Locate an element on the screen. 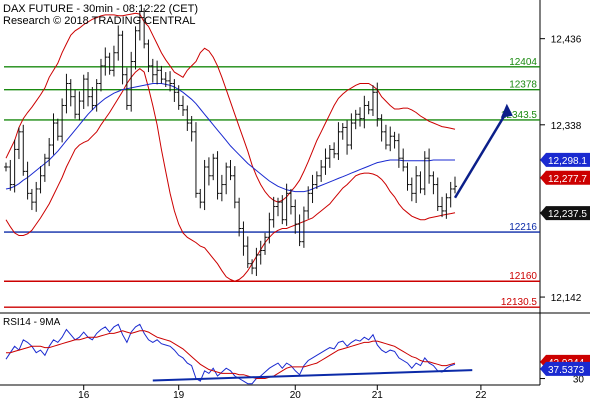  price-tags: 12,298.1 12,277.7 12,237.5 is located at coordinates (565, 186).